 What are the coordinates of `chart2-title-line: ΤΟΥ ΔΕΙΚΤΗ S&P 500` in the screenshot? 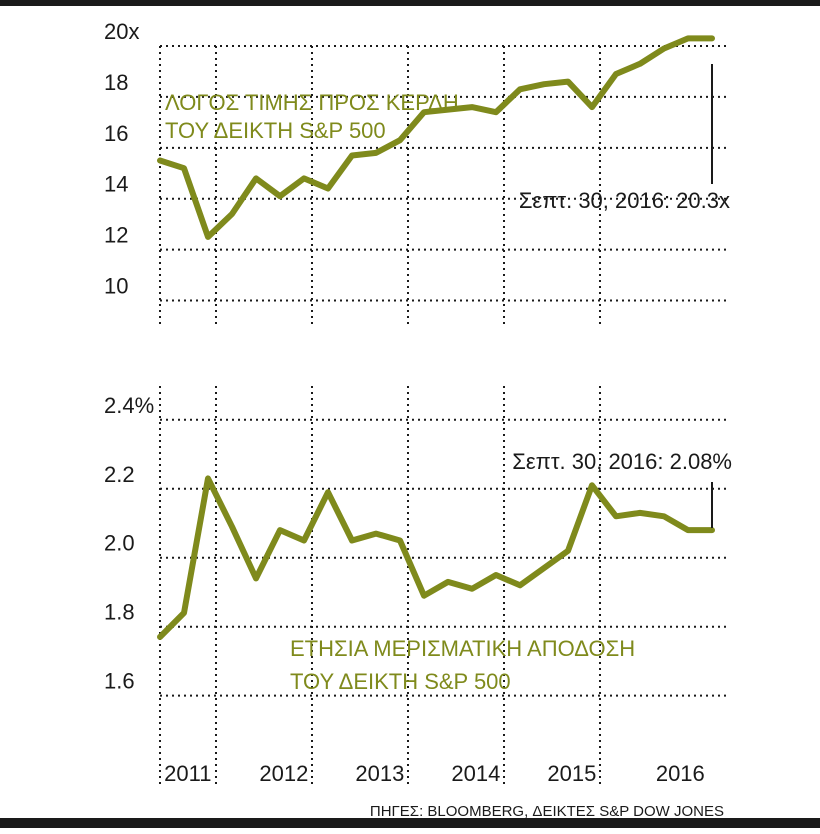 It's located at (400, 681).